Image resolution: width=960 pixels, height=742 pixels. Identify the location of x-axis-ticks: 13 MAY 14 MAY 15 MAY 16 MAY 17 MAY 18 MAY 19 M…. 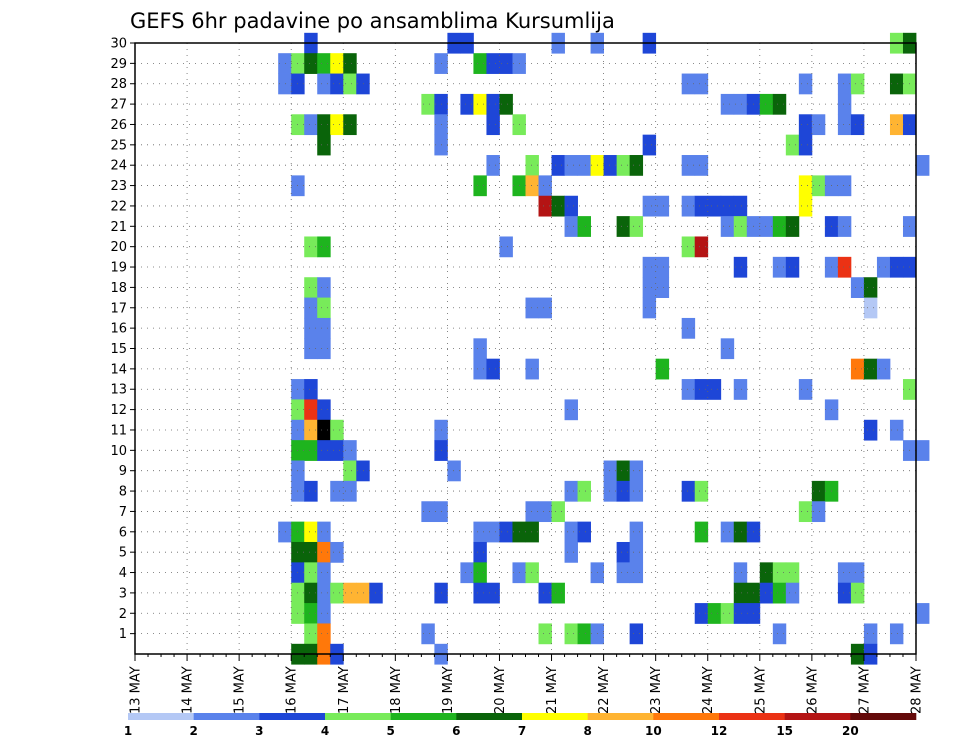
(527, 684).